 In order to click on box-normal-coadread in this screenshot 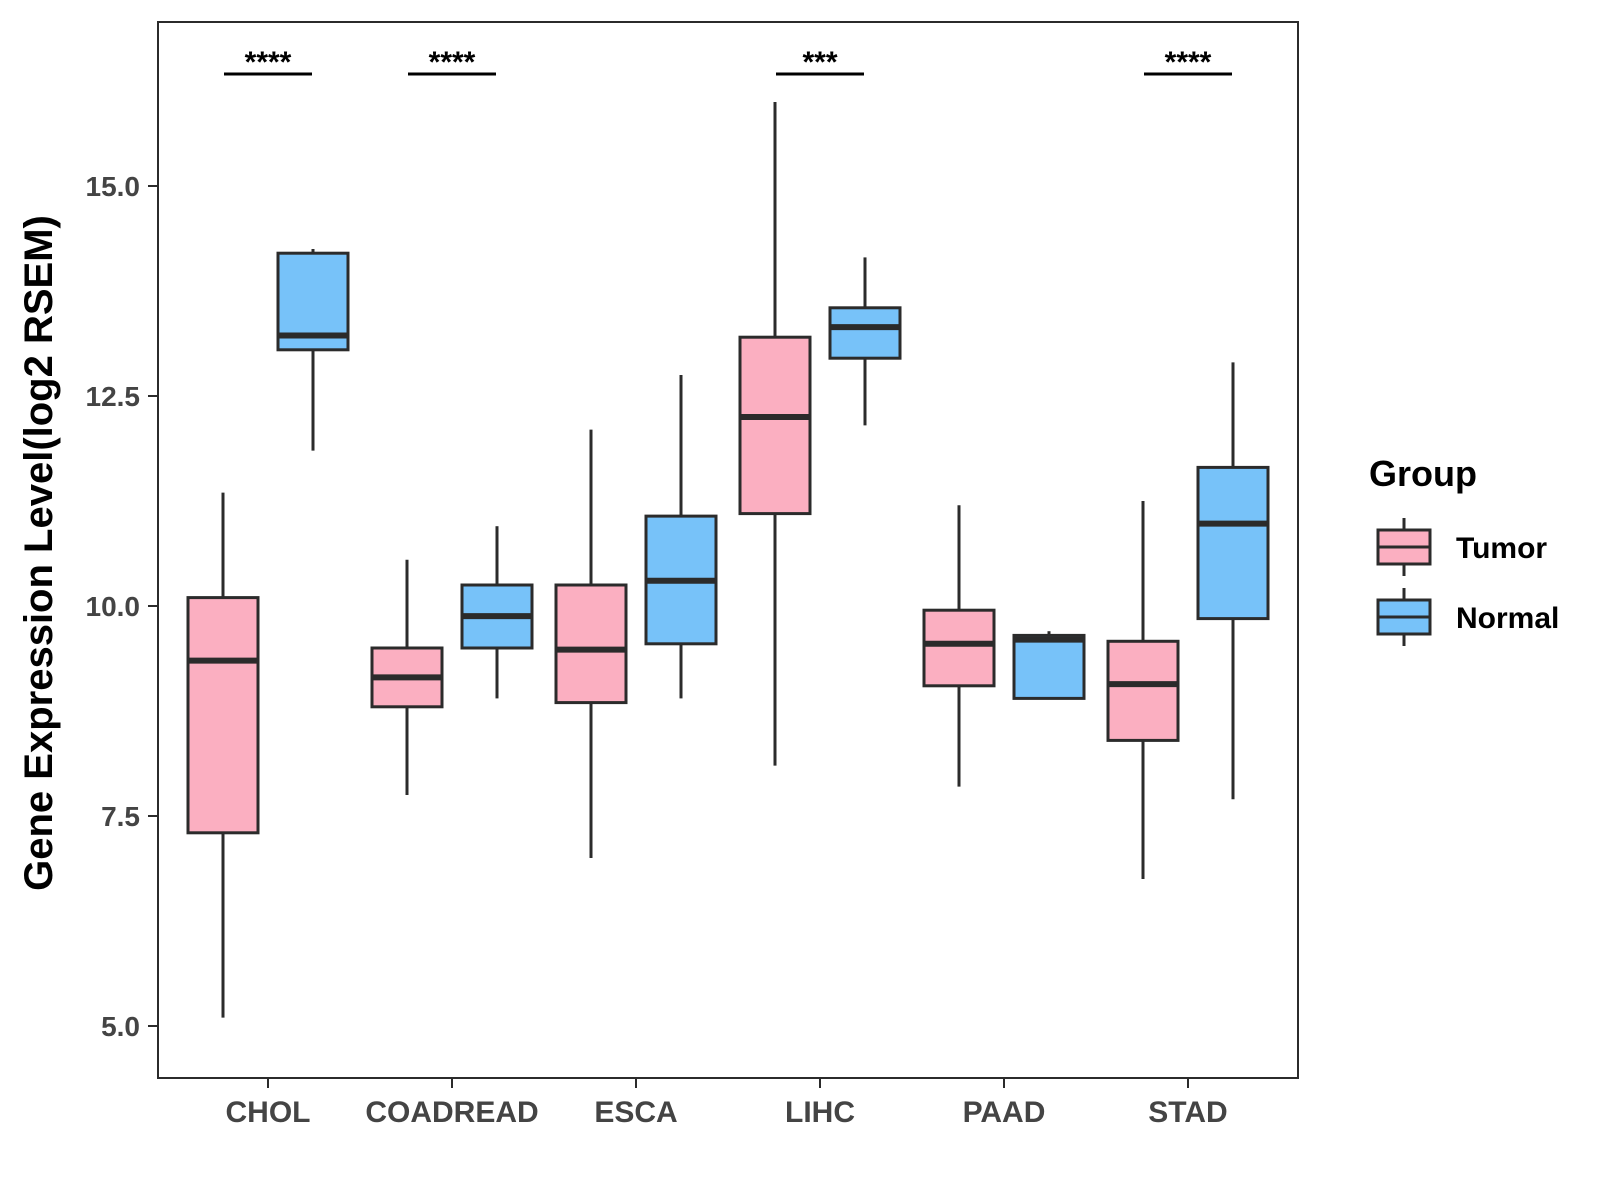, I will do `click(497, 612)`.